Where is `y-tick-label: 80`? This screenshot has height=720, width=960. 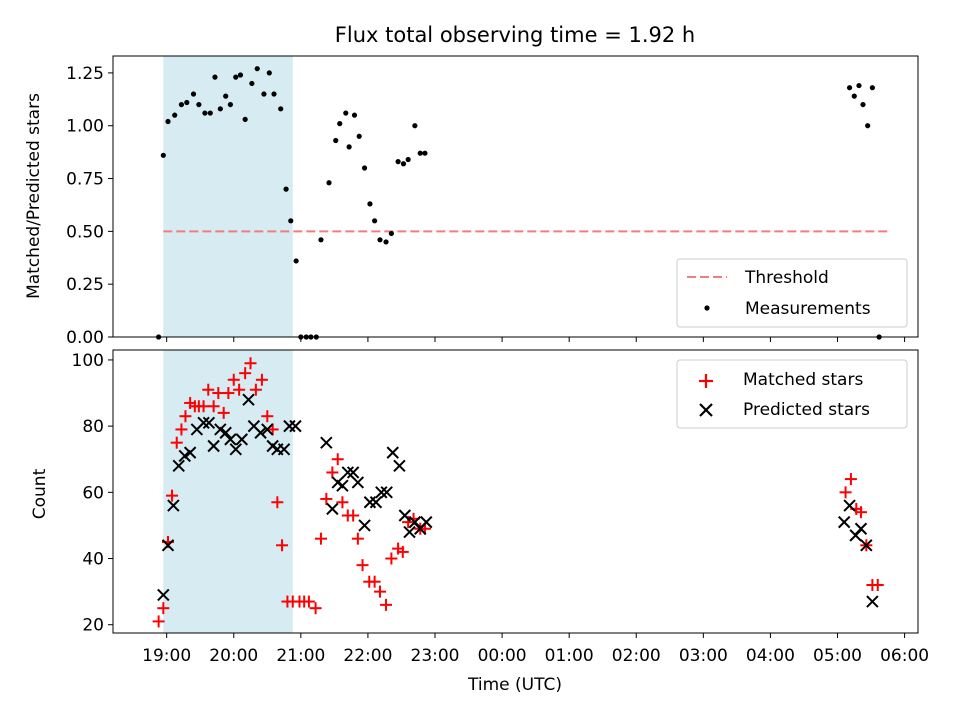 y-tick-label: 80 is located at coordinates (93, 427).